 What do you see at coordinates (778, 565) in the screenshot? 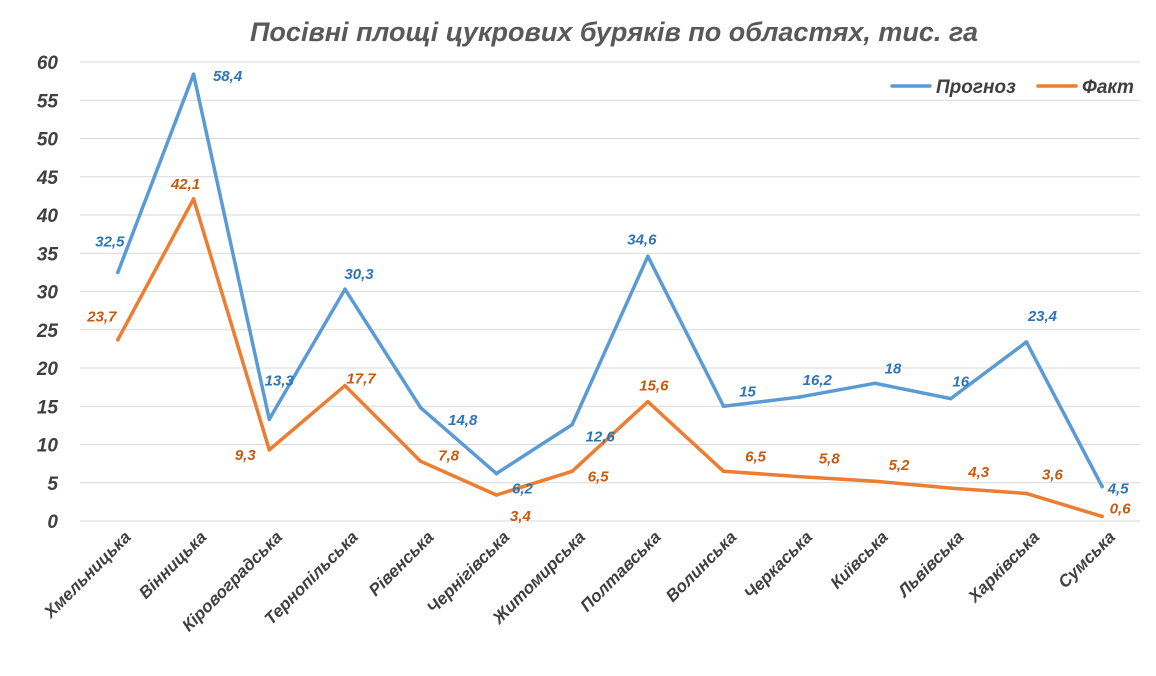
I see `x-tick-label: Черкаська` at bounding box center [778, 565].